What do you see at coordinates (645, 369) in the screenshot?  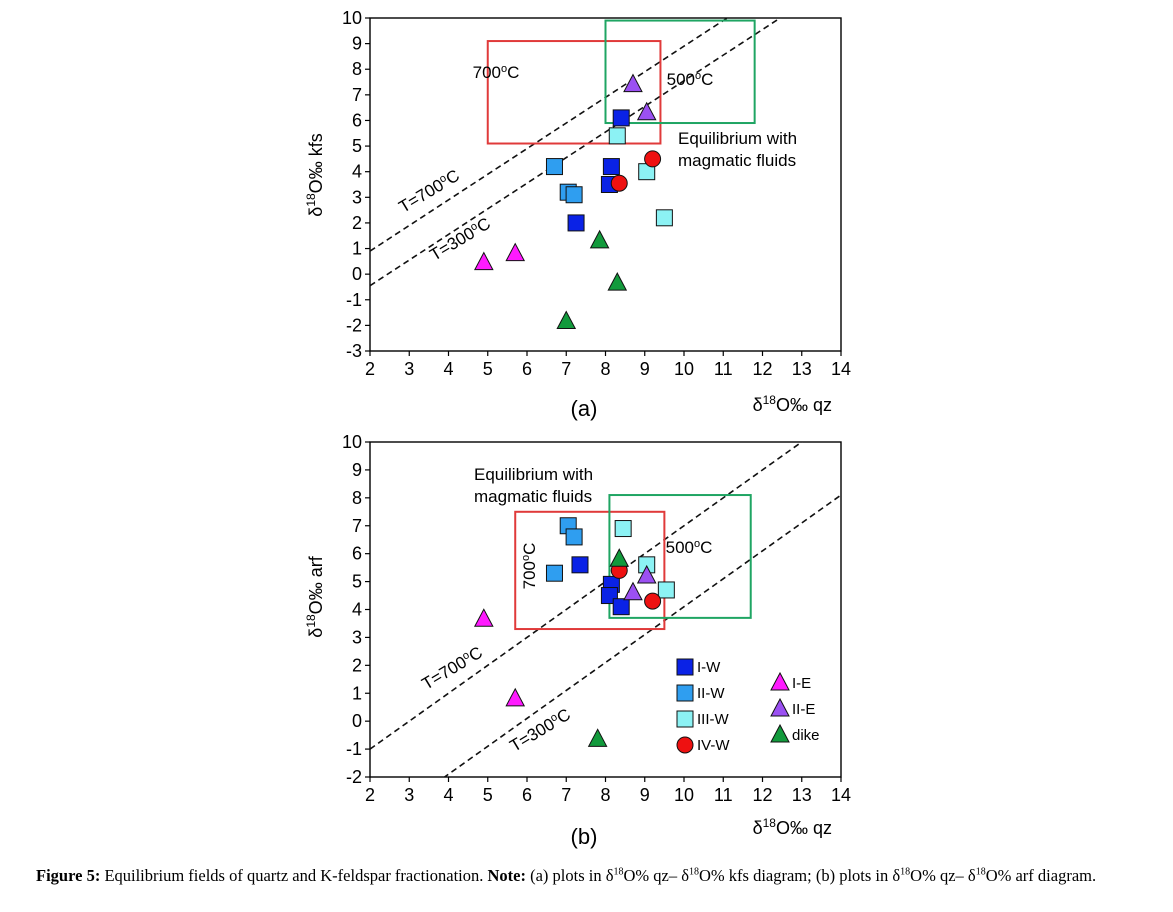 I see `x-tick-label: 9` at bounding box center [645, 369].